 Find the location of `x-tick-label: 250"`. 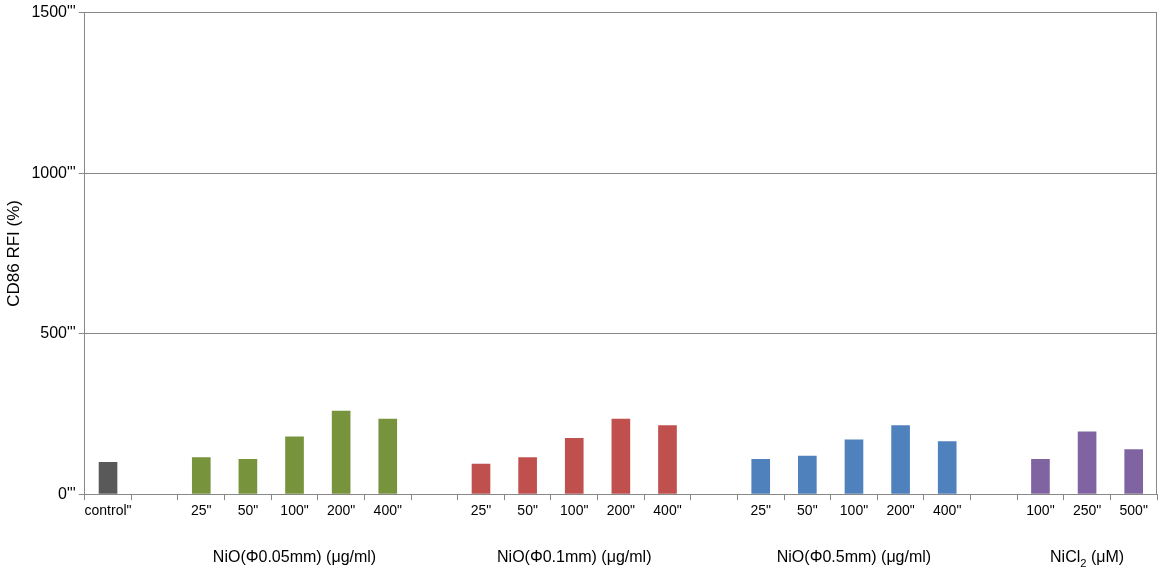

x-tick-label: 250" is located at coordinates (1087, 510).